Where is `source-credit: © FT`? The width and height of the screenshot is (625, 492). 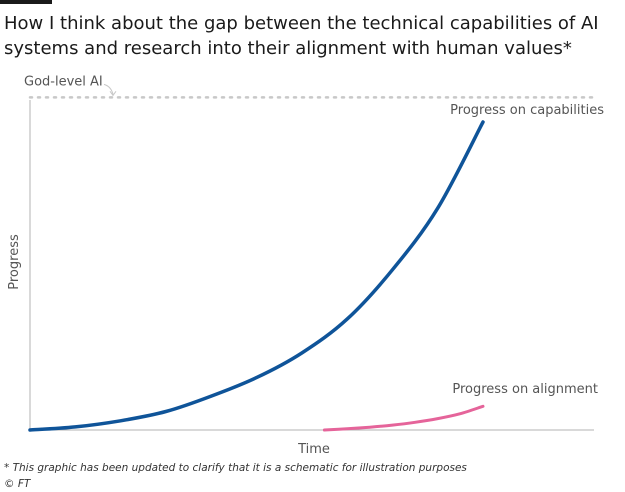 source-credit: © FT is located at coordinates (17, 484).